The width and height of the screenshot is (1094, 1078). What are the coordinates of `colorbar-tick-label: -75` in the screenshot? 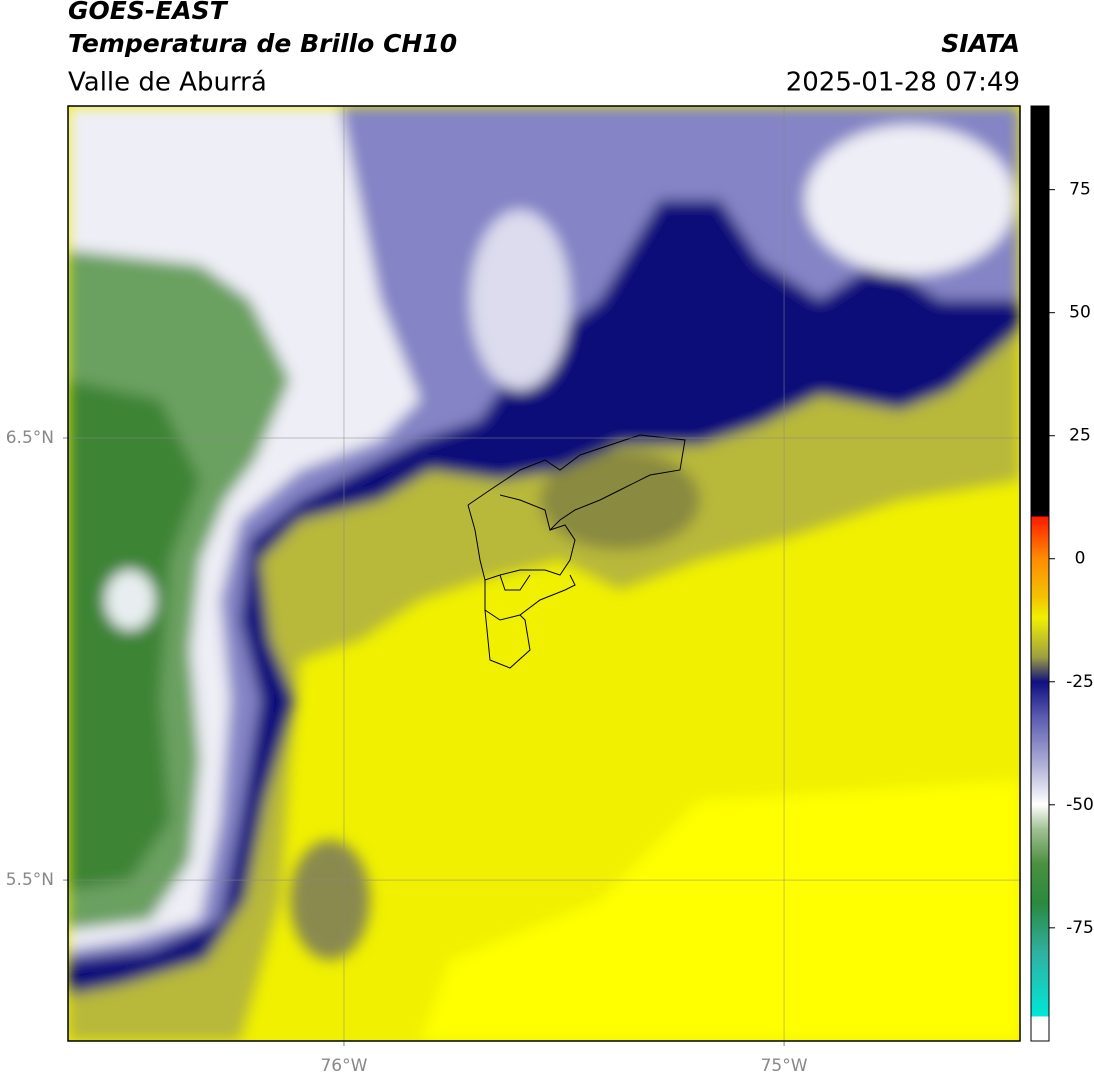 It's located at (1080, 928).